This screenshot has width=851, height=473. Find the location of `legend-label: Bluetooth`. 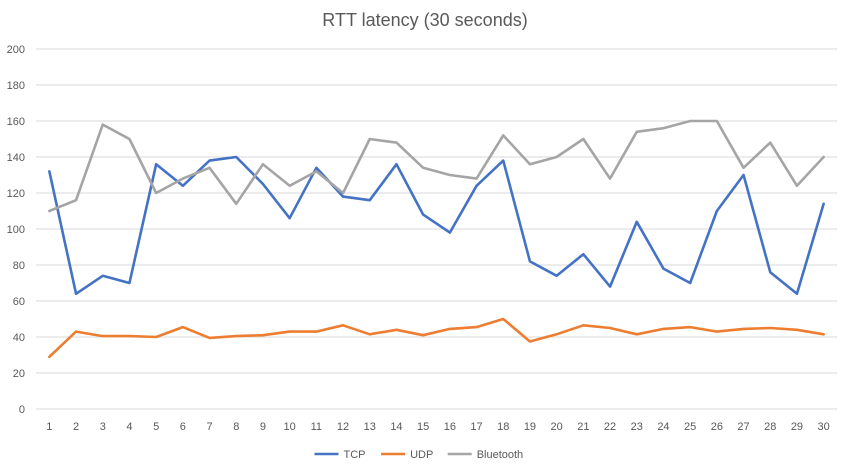

legend-label: Bluetooth is located at coordinates (500, 455).